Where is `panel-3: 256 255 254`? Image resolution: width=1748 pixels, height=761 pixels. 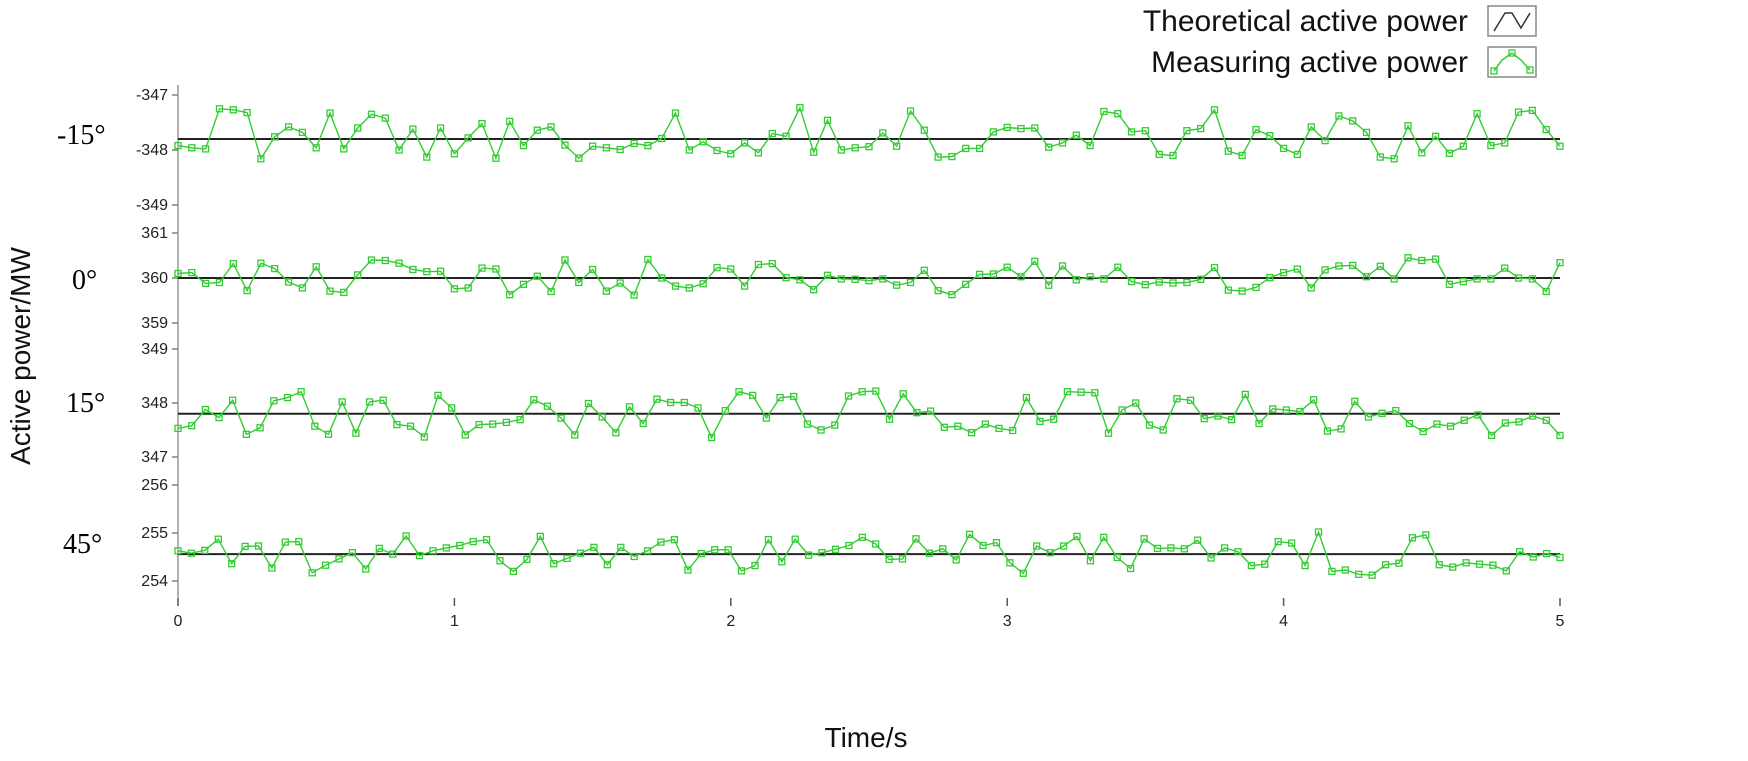
panel-3: 256 255 254 is located at coordinates (852, 533).